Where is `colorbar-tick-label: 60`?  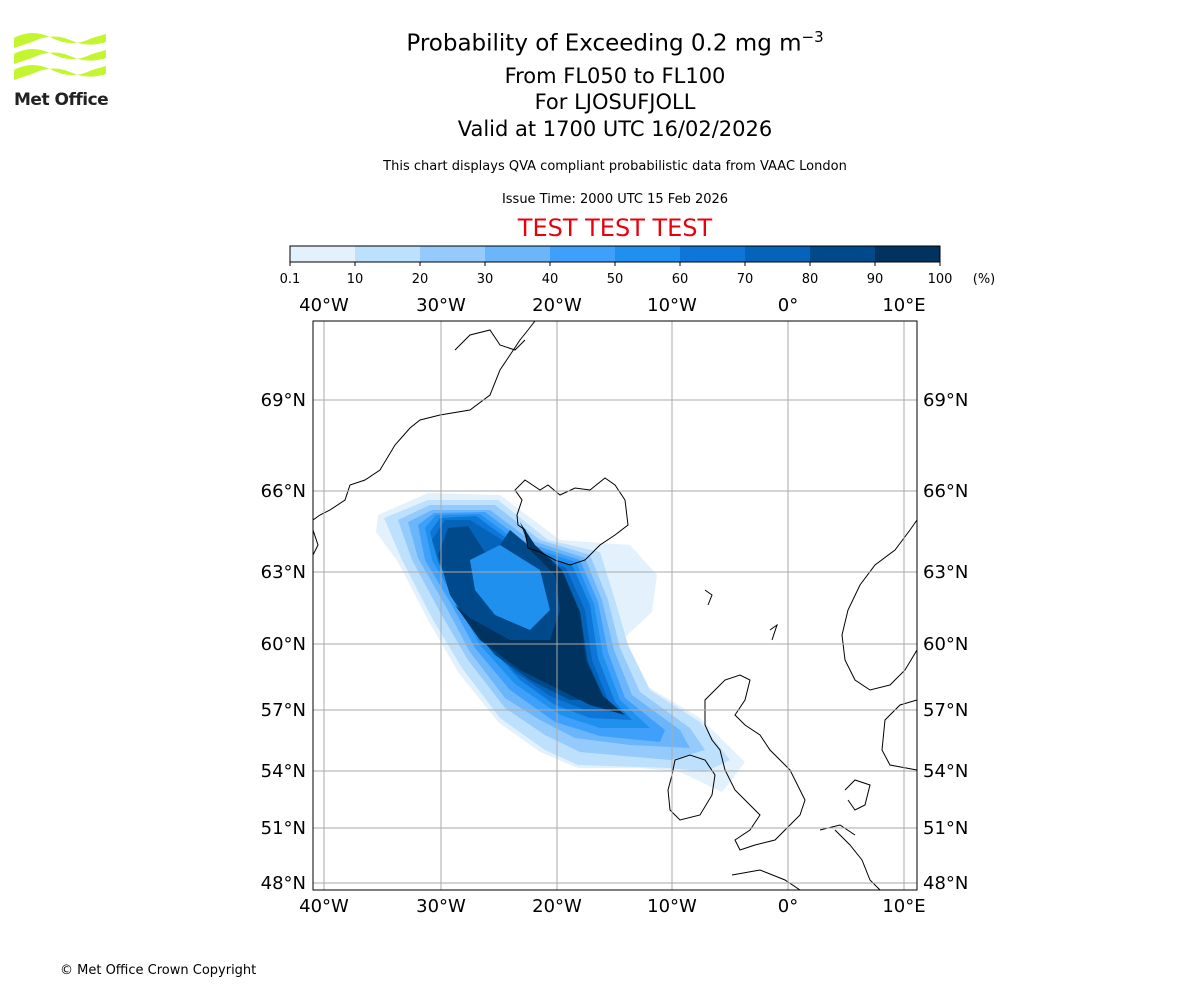
colorbar-tick-label: 60 is located at coordinates (680, 279).